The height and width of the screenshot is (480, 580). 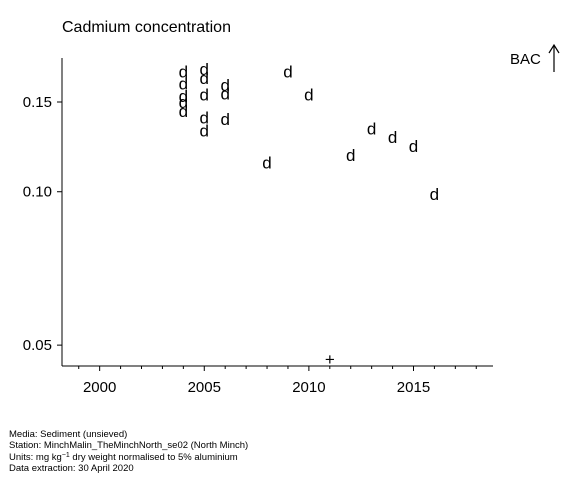 What do you see at coordinates (308, 387) in the screenshot?
I see `x-tick-label: 2010` at bounding box center [308, 387].